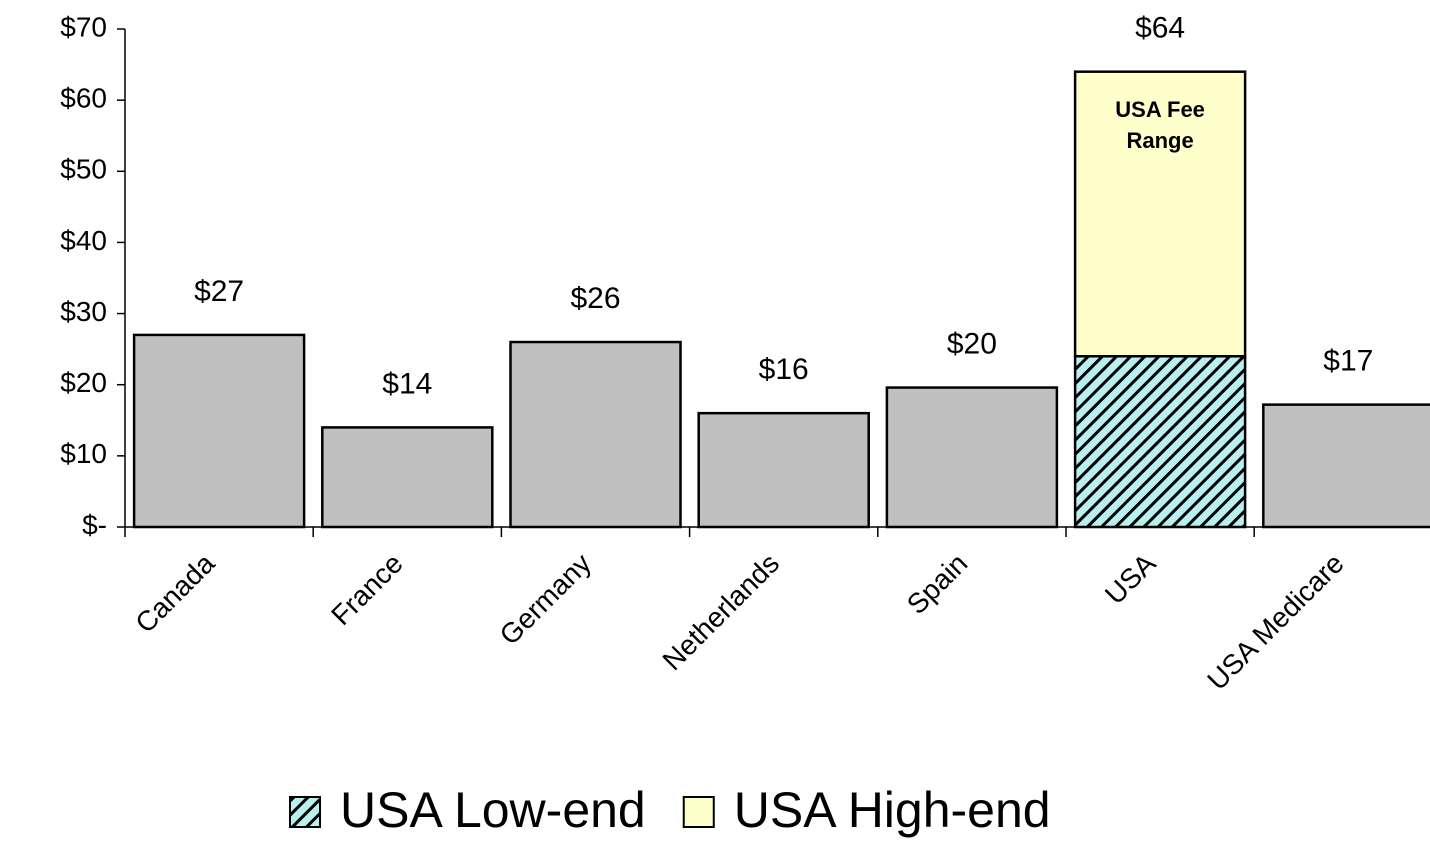  Describe the element at coordinates (784, 369) in the screenshot. I see `value-label: $16` at that location.